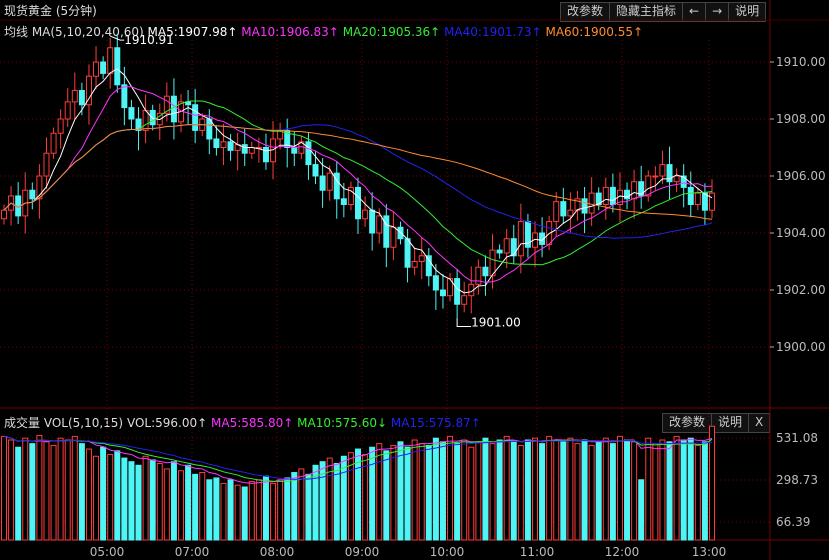 This screenshot has width=829, height=560. I want to click on change-params-button: 改参数, so click(585, 12).